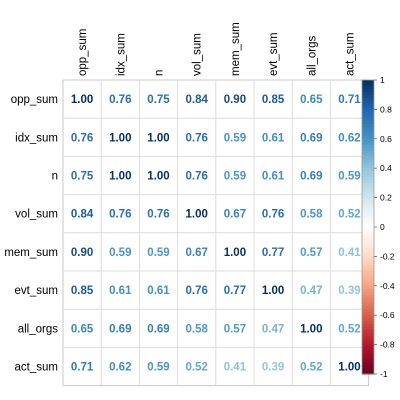 The height and width of the screenshot is (400, 400). I want to click on row-label: opp_sum, so click(34, 100).